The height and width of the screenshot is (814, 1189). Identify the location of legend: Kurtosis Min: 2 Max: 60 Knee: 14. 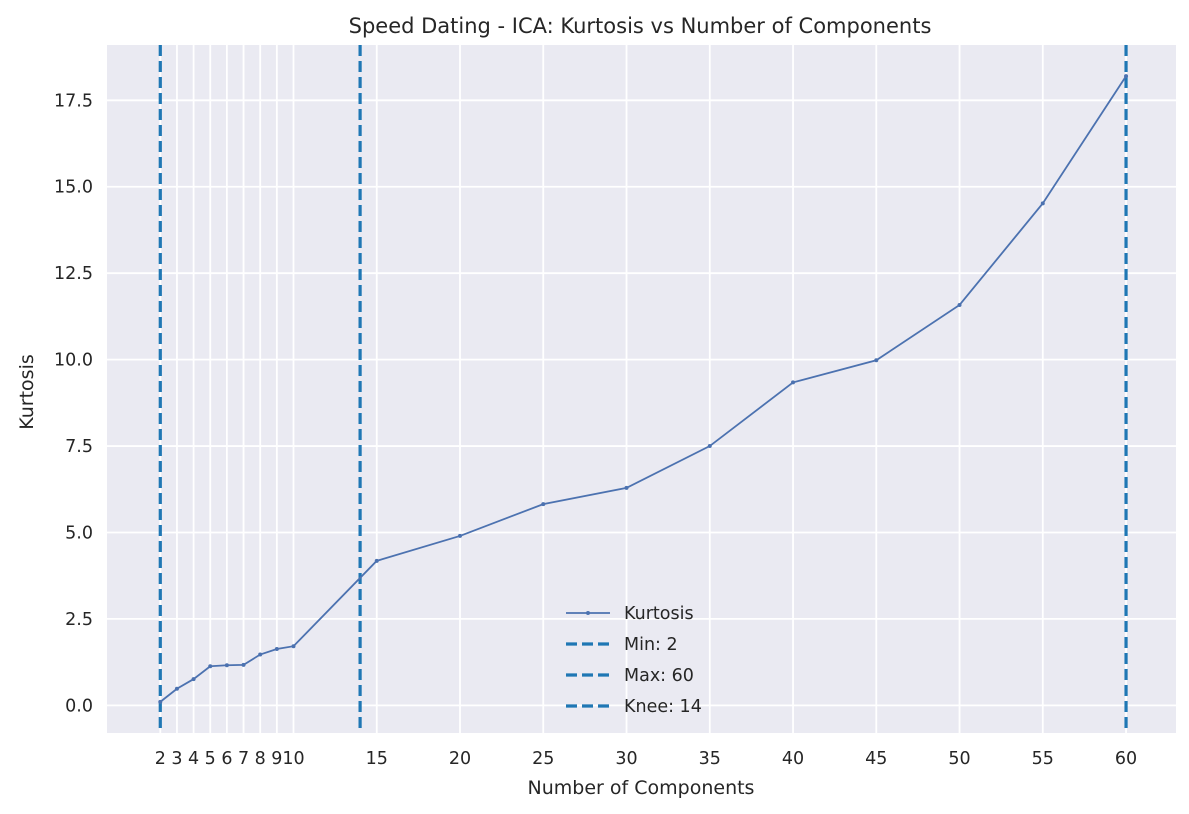
(634, 660).